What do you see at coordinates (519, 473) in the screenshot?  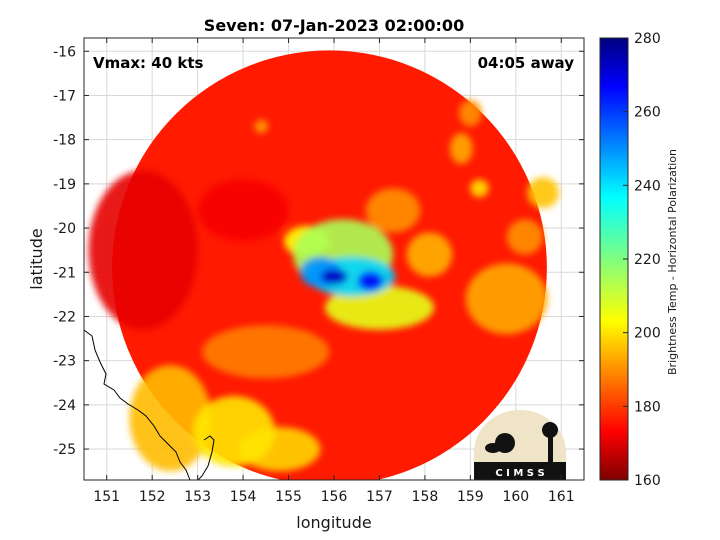 I see `logo-text: C I M S S` at bounding box center [519, 473].